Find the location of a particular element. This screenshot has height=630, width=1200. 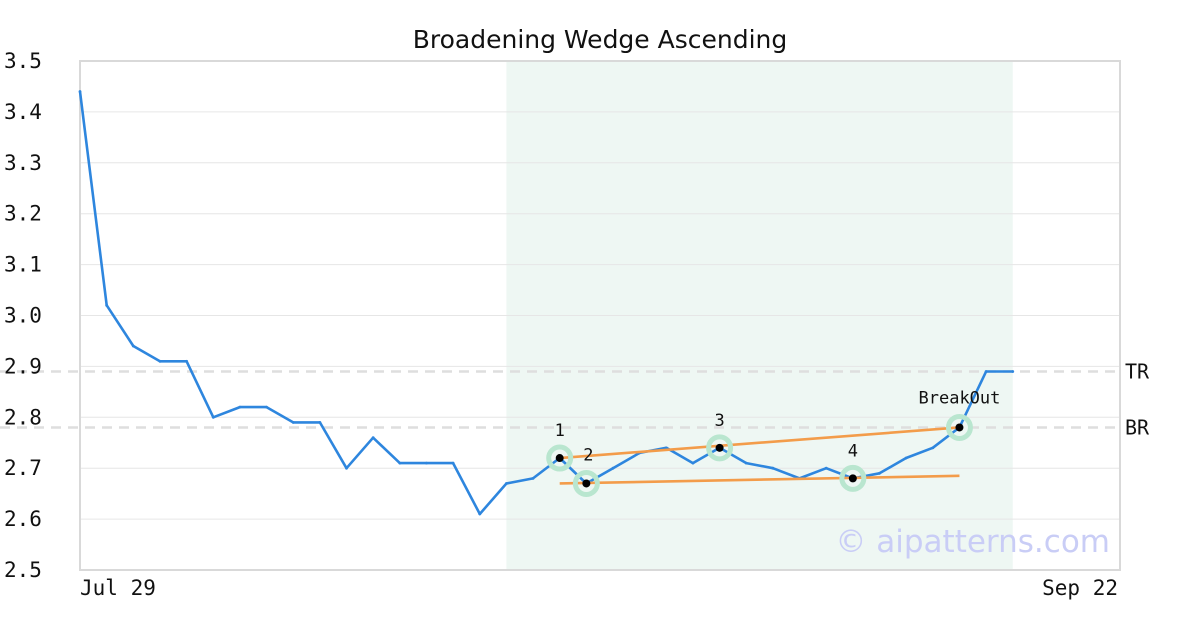

pattern-points: 12 3 4 BreakOut is located at coordinates (773, 442).